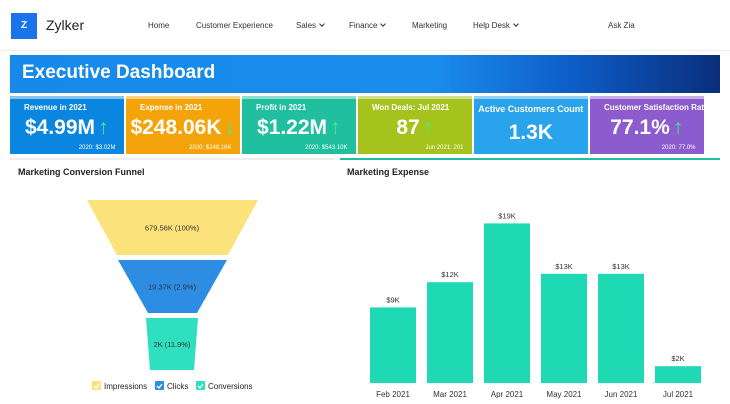  Describe the element at coordinates (507, 394) in the screenshot. I see `x-tick-label: Apr 2021` at that location.